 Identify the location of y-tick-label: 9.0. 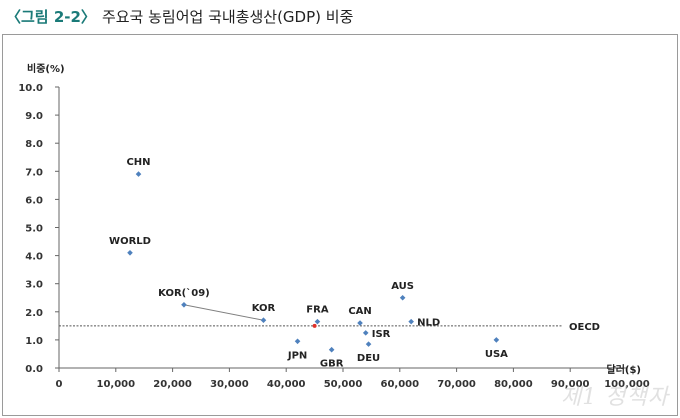
(34, 116).